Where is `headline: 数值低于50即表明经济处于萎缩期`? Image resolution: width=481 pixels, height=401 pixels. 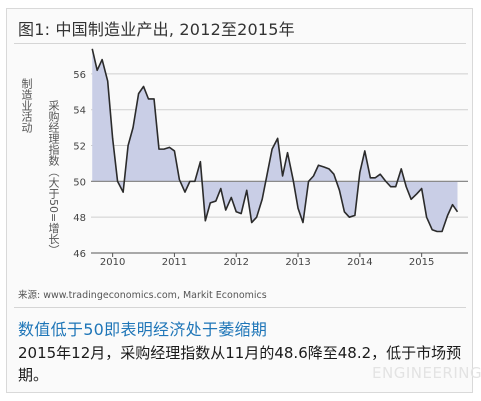
headline: 数值低于50即表明经济处于萎缩期 is located at coordinates (143, 329).